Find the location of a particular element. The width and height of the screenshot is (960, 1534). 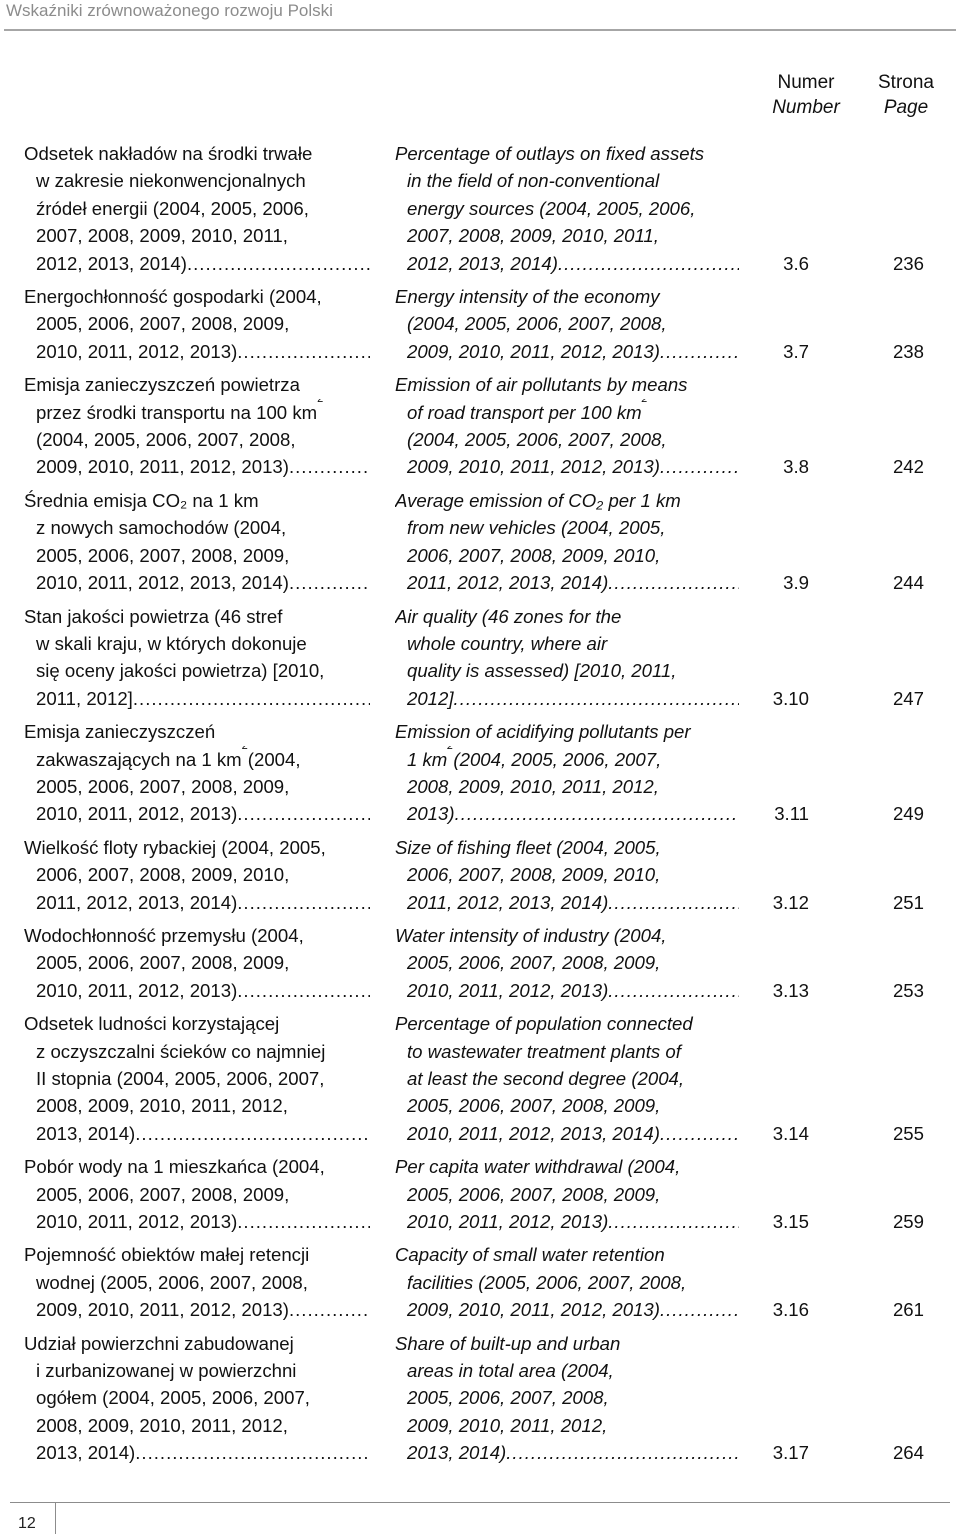

toc-entry-text: z nowych samochodów (2004, is located at coordinates (161, 528).